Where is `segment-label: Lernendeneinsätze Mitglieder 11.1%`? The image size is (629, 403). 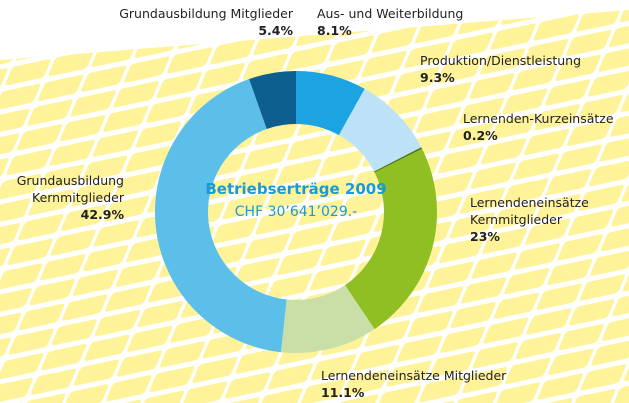 segment-label: Lernendeneinsätze Mitglieder 11.1% is located at coordinates (451, 384).